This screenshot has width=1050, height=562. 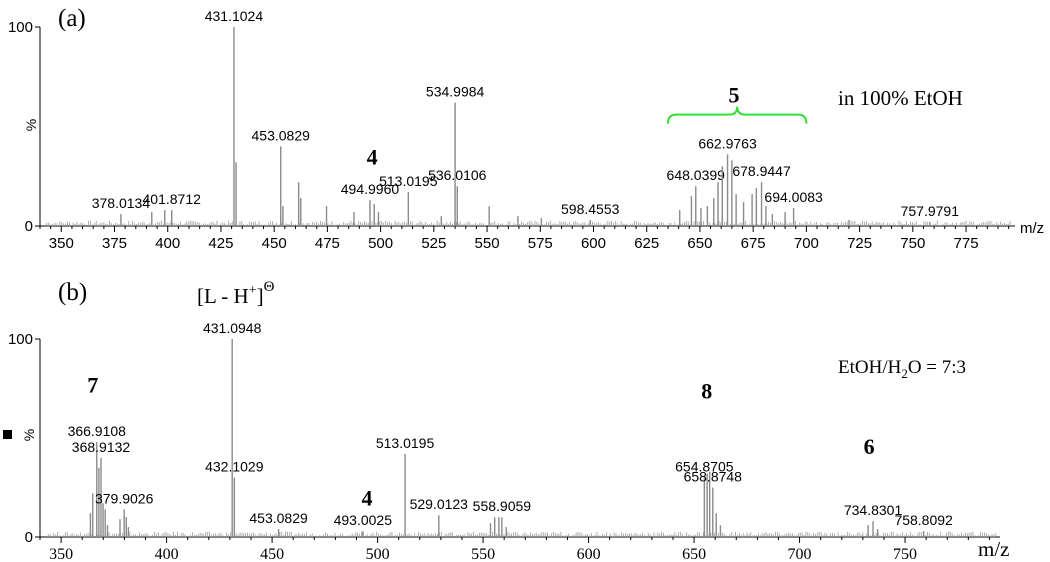 I want to click on annotation-base: EtOH/H, so click(x=870, y=367).